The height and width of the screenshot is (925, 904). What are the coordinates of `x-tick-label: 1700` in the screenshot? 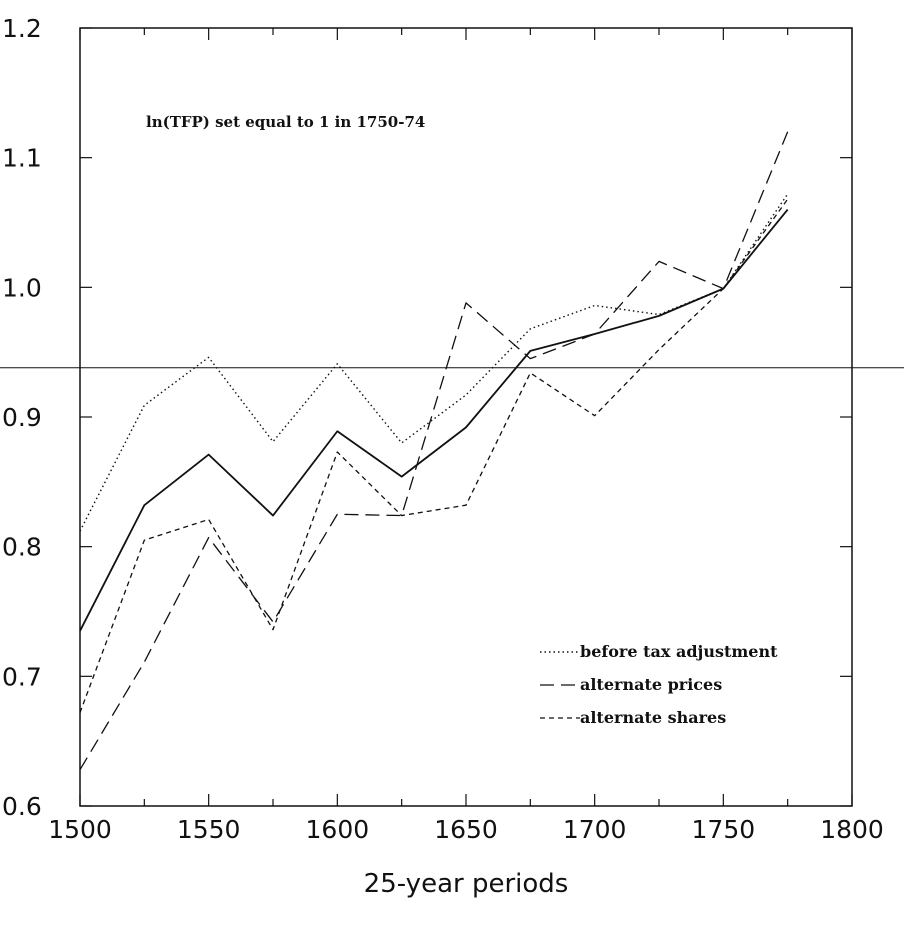 It's located at (595, 829).